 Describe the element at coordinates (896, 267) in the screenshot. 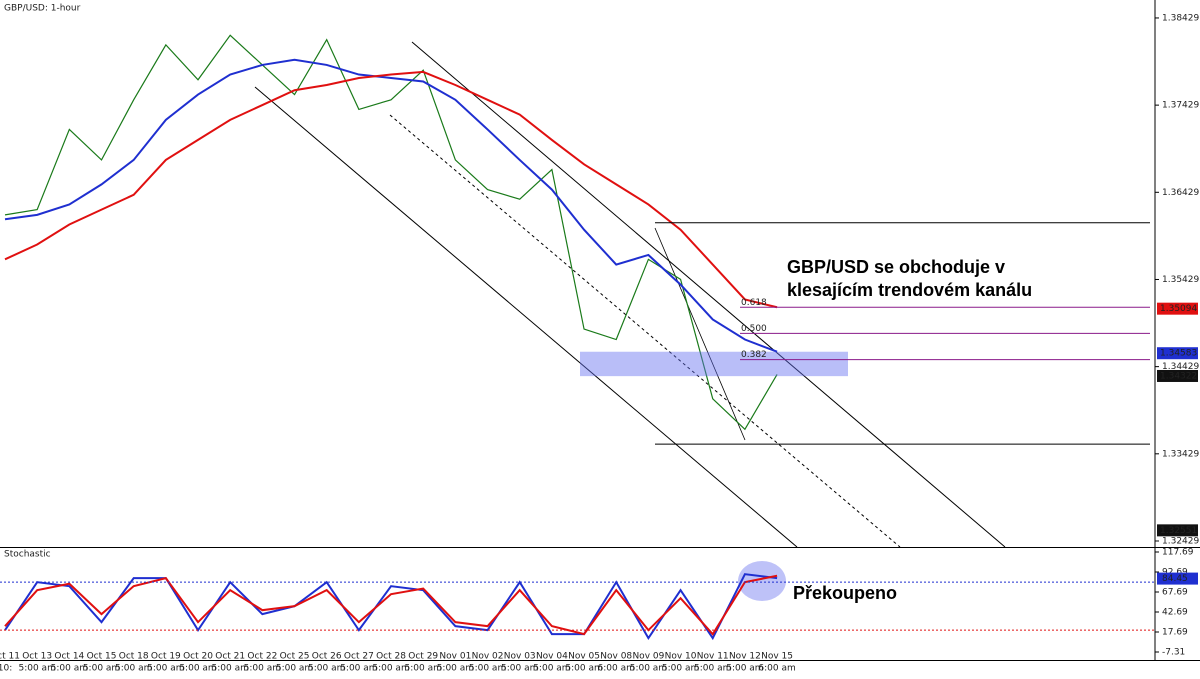

I see `annotation: GBP/USD se obchoduje v` at that location.